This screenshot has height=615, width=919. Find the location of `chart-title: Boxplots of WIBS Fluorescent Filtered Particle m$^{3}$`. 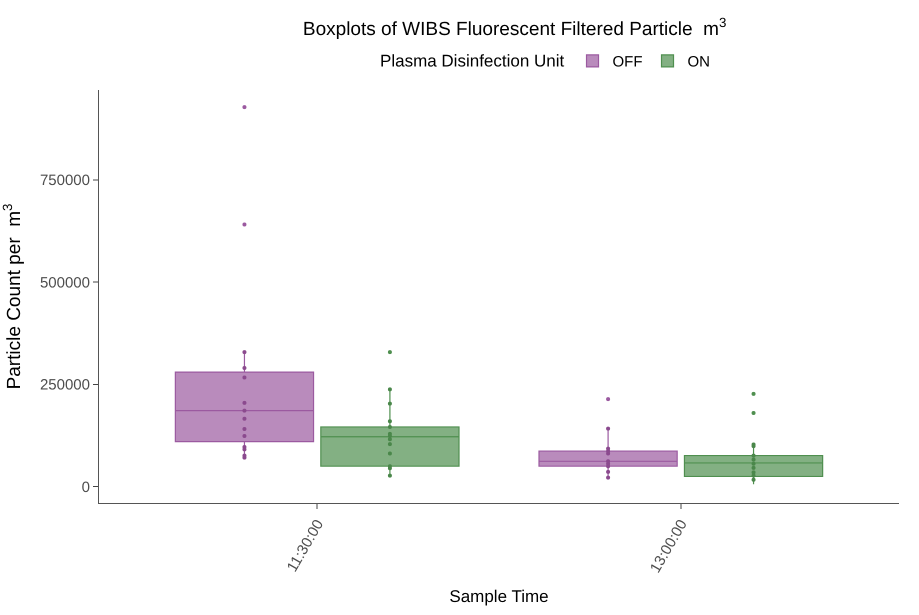

chart-title: Boxplots of WIBS Fluorescent Filtered Particle m$^{3}$ is located at coordinates (514, 27).